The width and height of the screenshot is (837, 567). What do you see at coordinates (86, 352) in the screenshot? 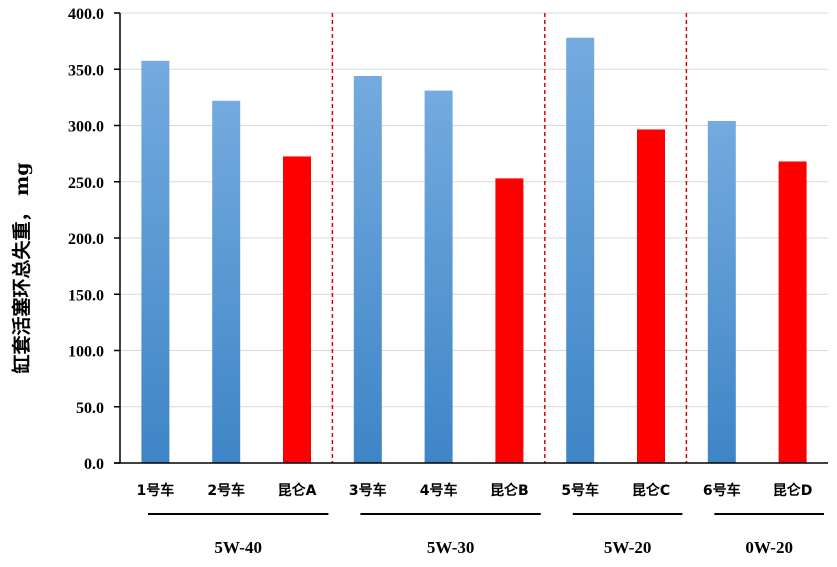
I see `y-tick-label: 100.0` at bounding box center [86, 352].